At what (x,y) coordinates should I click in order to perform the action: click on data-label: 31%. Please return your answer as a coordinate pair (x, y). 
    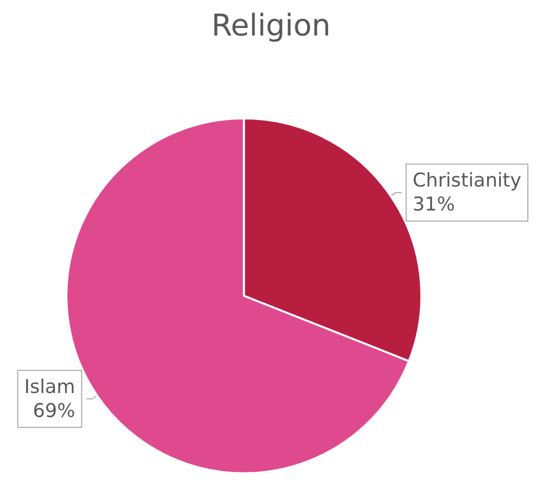
    Looking at the image, I should click on (433, 205).